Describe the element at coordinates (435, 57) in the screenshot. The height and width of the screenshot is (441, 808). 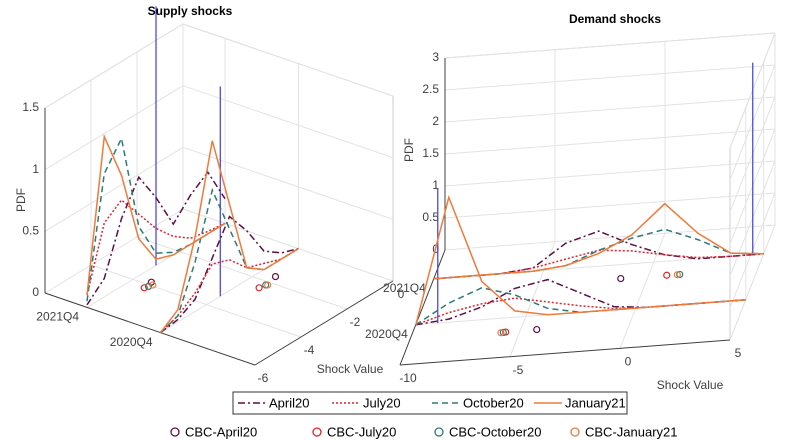
I see `z-tick-label: 3` at that location.